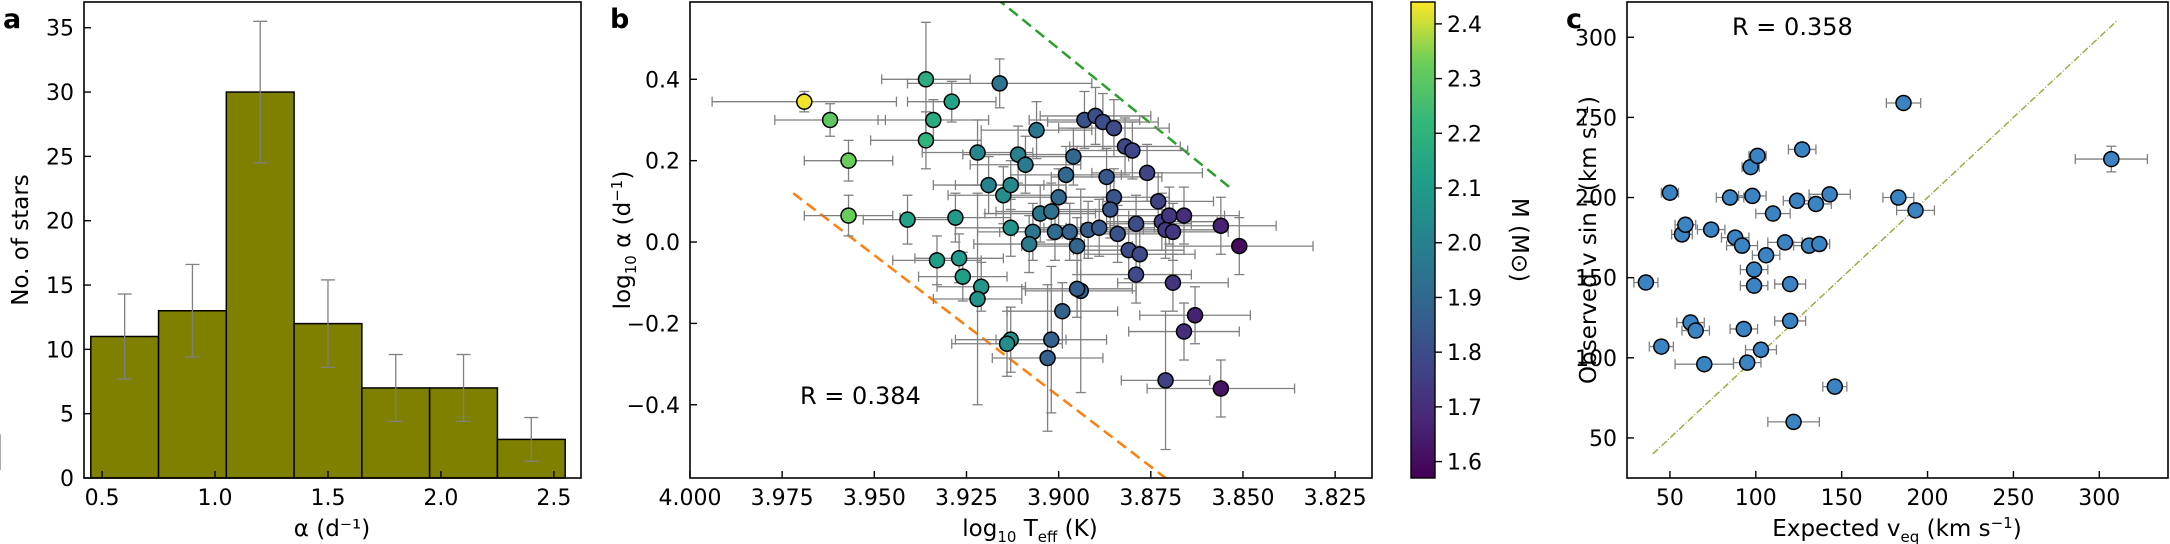 The height and width of the screenshot is (544, 2170). What do you see at coordinates (2013, 498) in the screenshot?
I see `x-tick-label-c: 250` at bounding box center [2013, 498].